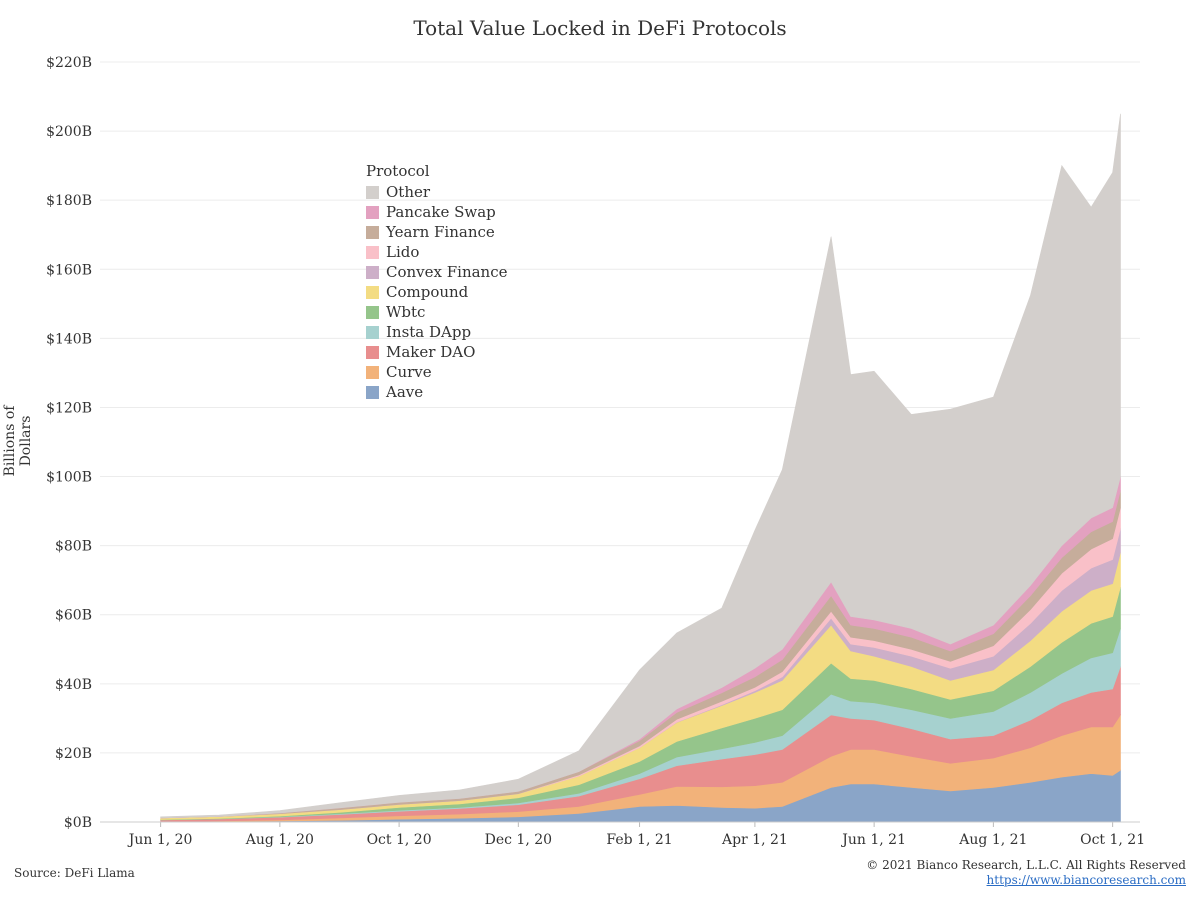 This screenshot has width=1200, height=900. Describe the element at coordinates (992, 840) in the screenshot. I see `x-tick-label: Aug 1, 21` at that location.